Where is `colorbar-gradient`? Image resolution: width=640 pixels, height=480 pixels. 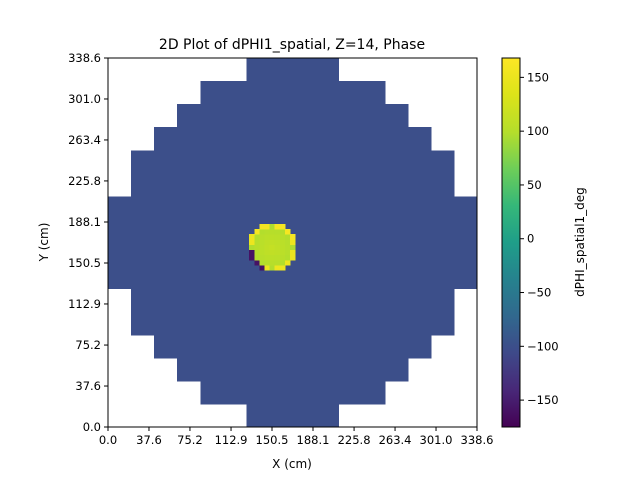
colorbar-gradient is located at coordinates (511, 242).